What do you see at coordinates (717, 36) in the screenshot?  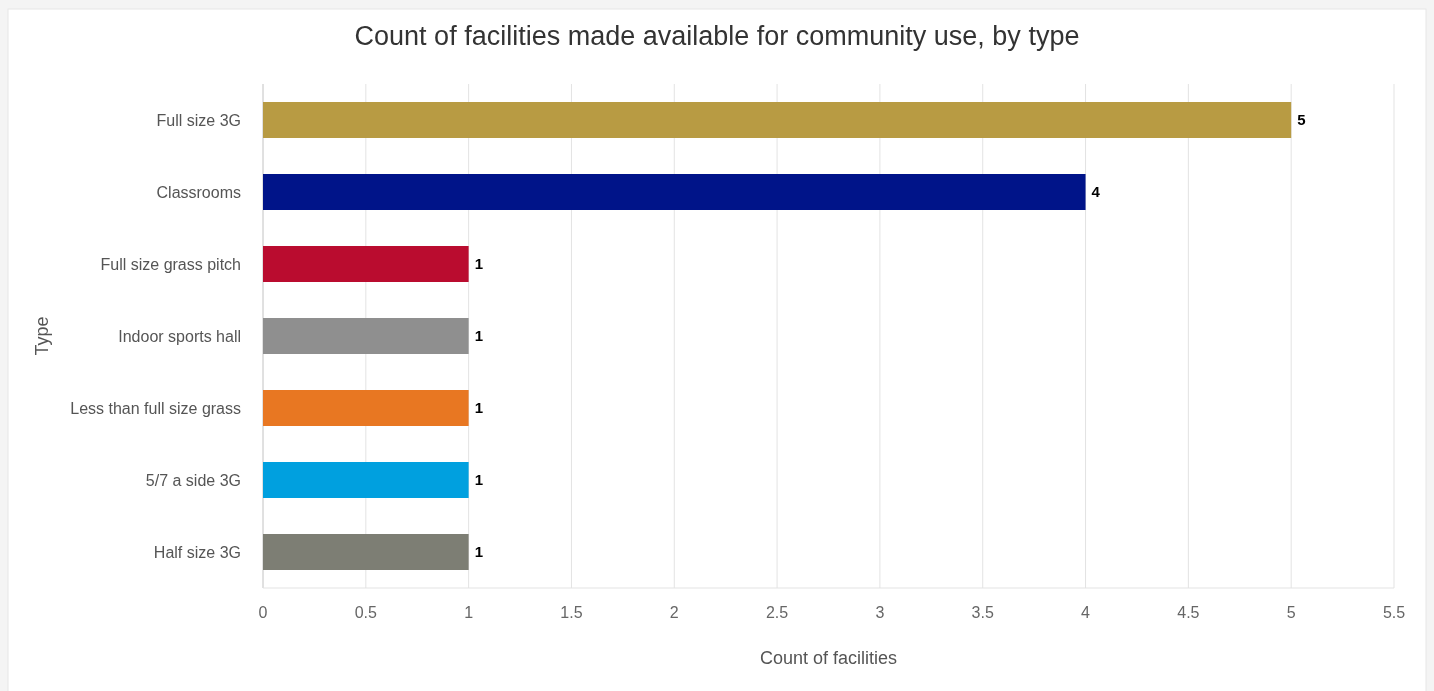 I see `chart-title: Count of facilities made available for community use, by type` at bounding box center [717, 36].